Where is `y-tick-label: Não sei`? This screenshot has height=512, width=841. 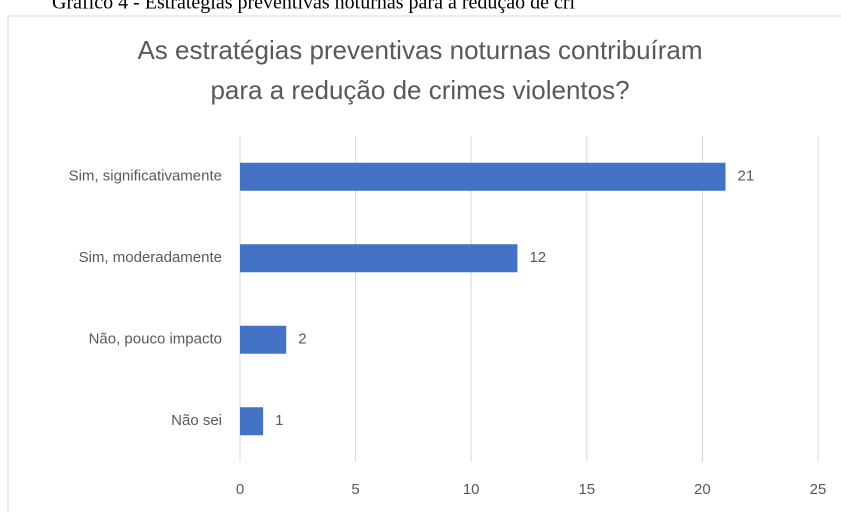 y-tick-label: Não sei is located at coordinates (196, 420).